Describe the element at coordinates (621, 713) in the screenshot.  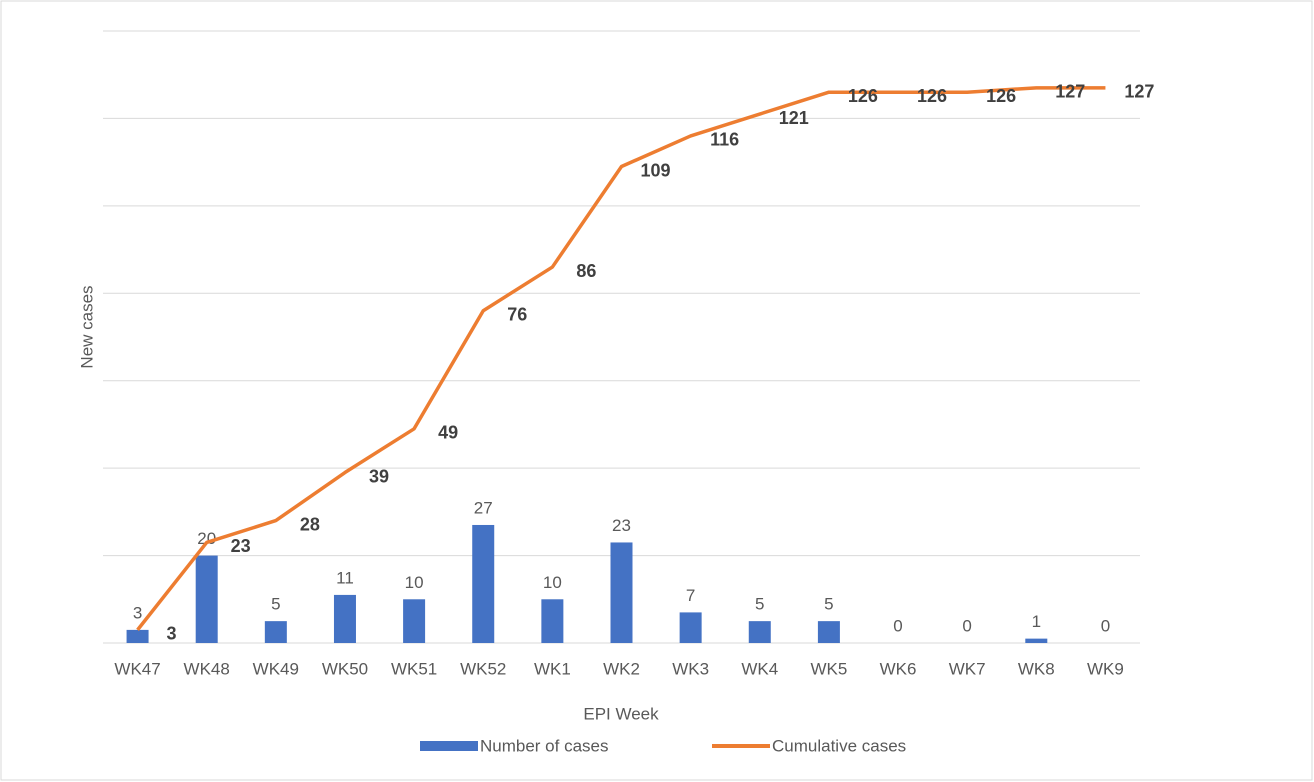
I see `x-axis-title: EPI Week` at that location.